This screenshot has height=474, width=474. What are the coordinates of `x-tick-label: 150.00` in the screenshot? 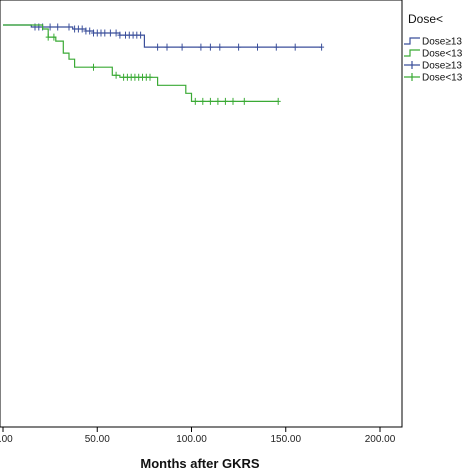 It's located at (285, 439).